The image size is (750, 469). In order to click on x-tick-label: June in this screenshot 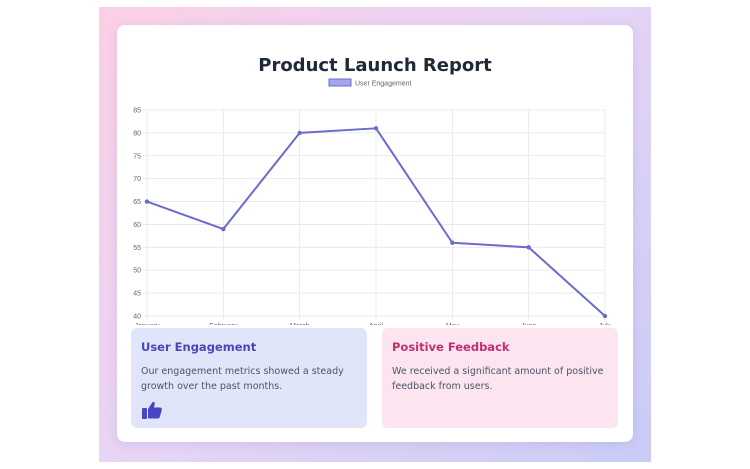, I will do `click(528, 324)`.